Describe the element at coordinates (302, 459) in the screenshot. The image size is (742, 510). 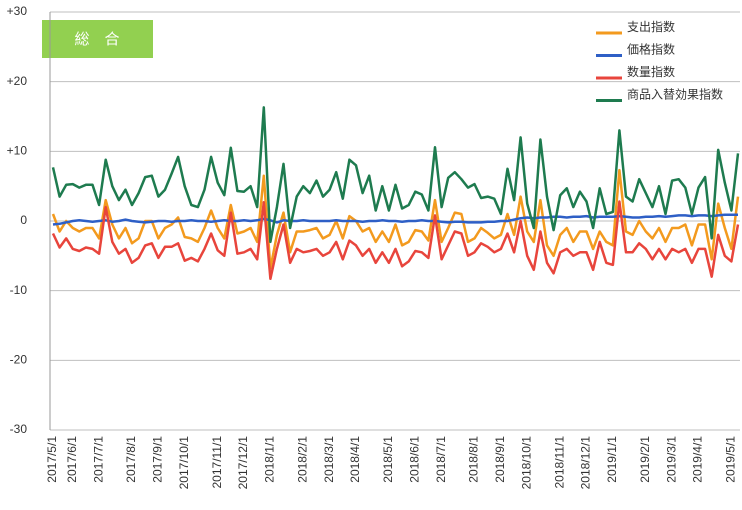
I see `x-tick-label: 2018/2/1` at that location.